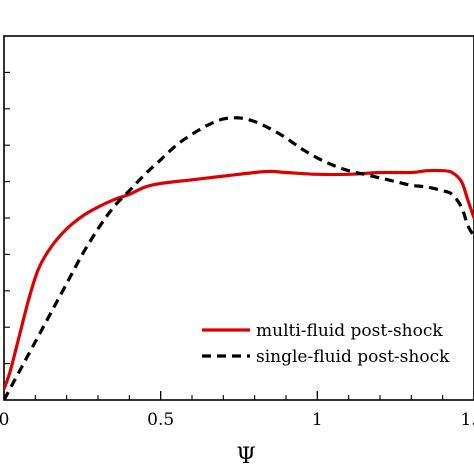 The height and width of the screenshot is (474, 474). Describe the element at coordinates (349, 331) in the screenshot. I see `legend-label: multi-fluid post-shock` at that location.